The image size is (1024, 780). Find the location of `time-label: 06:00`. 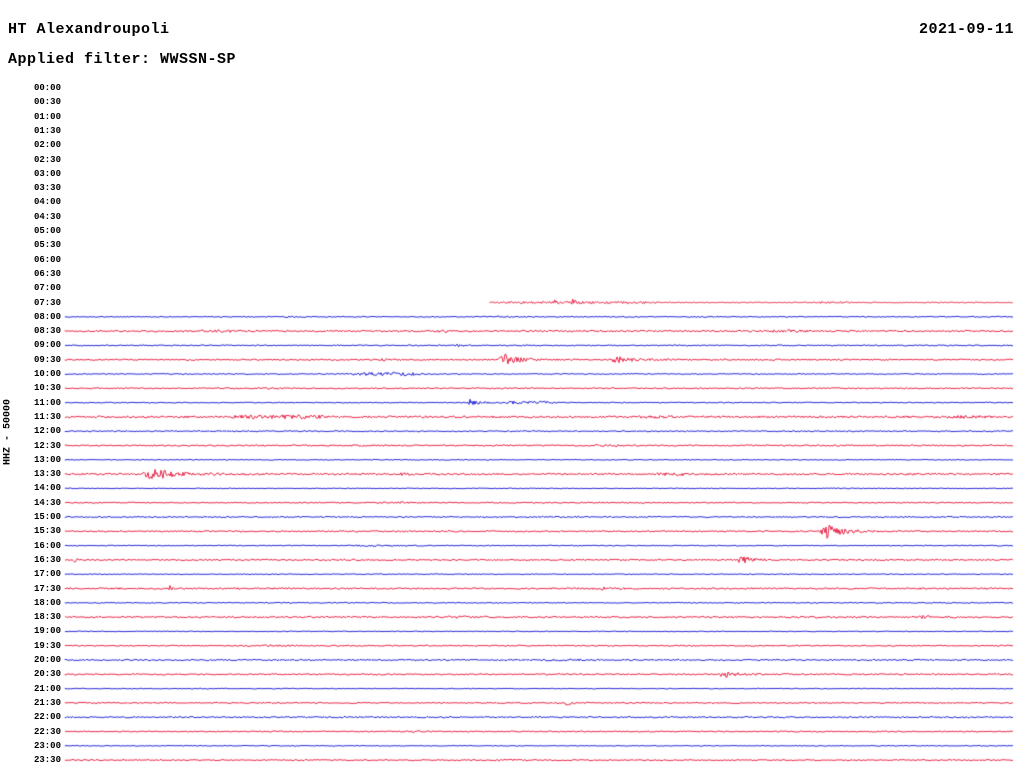

time-label: 06:00 is located at coordinates (47, 260).